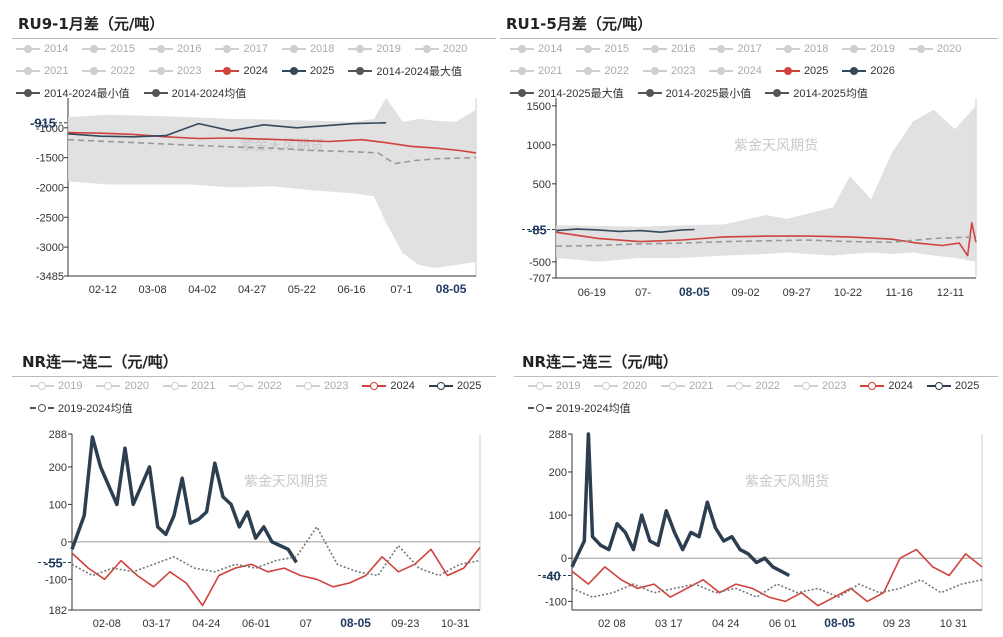  What do you see at coordinates (50, 129) in the screenshot?
I see `y-tick-label: -1000` at bounding box center [50, 129].